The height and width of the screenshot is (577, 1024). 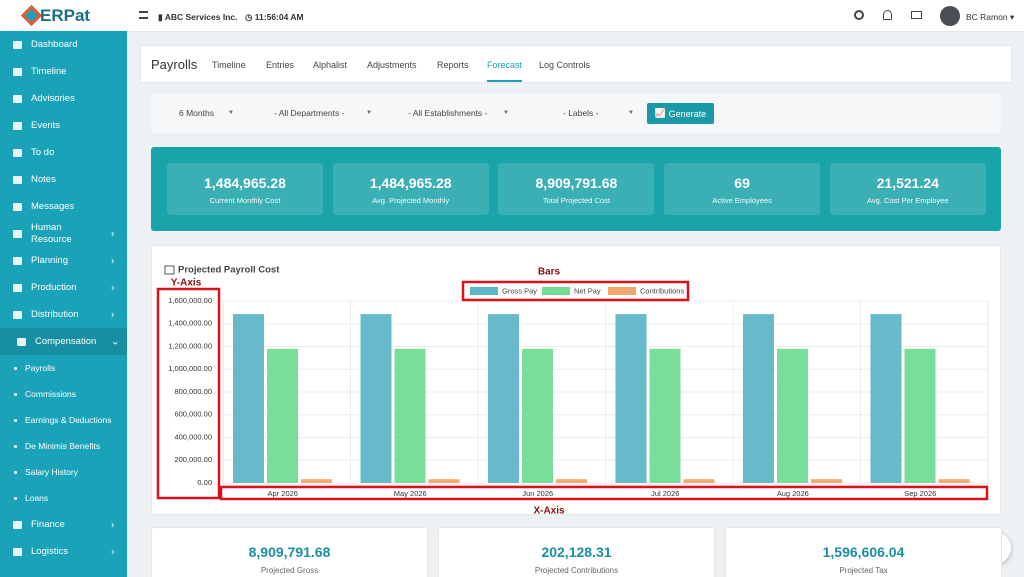 I want to click on sidebar-item: Distribution ›, so click(x=63, y=314).